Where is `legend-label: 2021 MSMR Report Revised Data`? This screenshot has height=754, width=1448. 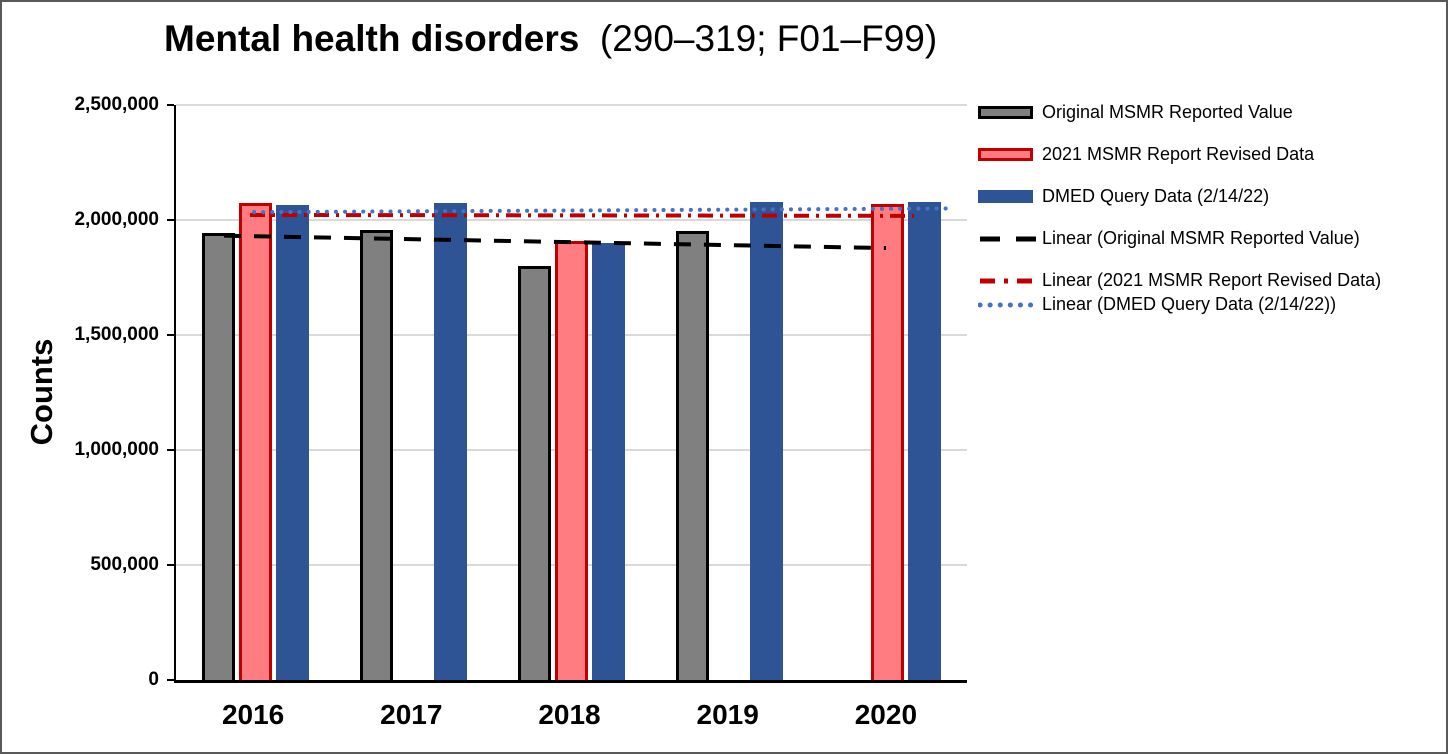
legend-label: 2021 MSMR Report Revised Data is located at coordinates (1178, 154).